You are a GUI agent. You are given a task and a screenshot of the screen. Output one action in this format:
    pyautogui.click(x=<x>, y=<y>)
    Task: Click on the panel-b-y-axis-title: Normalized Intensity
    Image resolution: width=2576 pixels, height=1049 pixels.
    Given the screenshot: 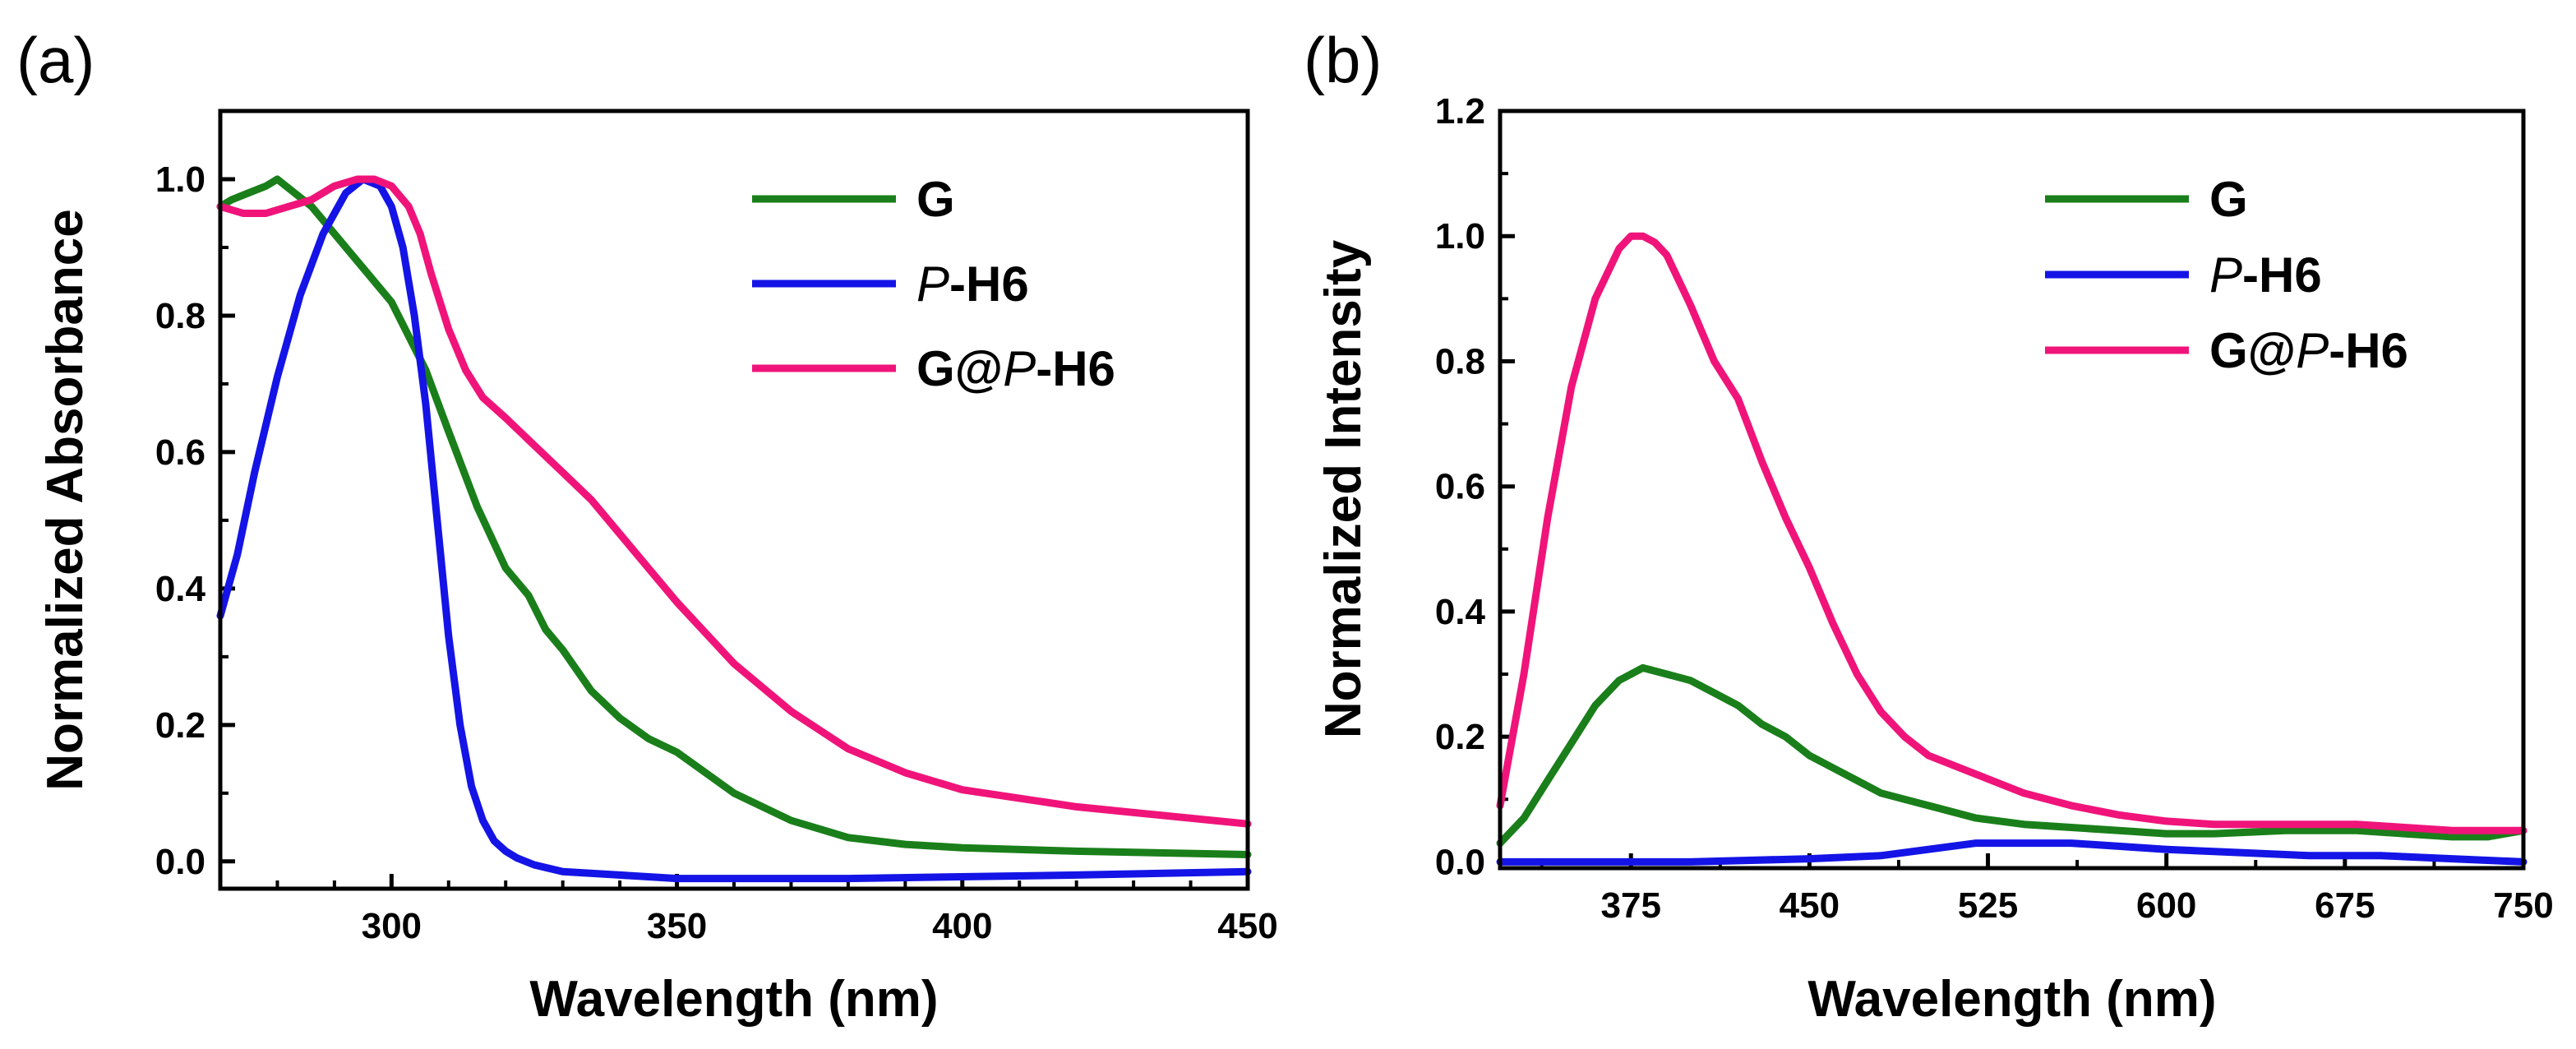 What is the action you would take?
    pyautogui.click(x=1344, y=488)
    